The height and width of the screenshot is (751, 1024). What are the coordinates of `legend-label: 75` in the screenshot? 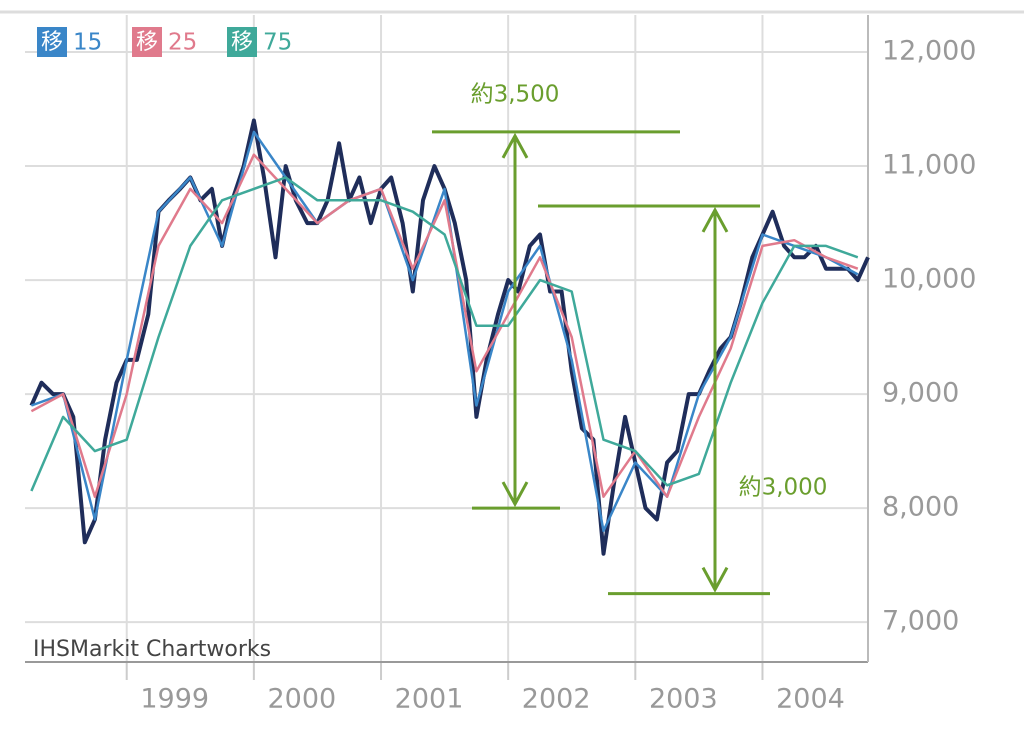 It's located at (277, 43).